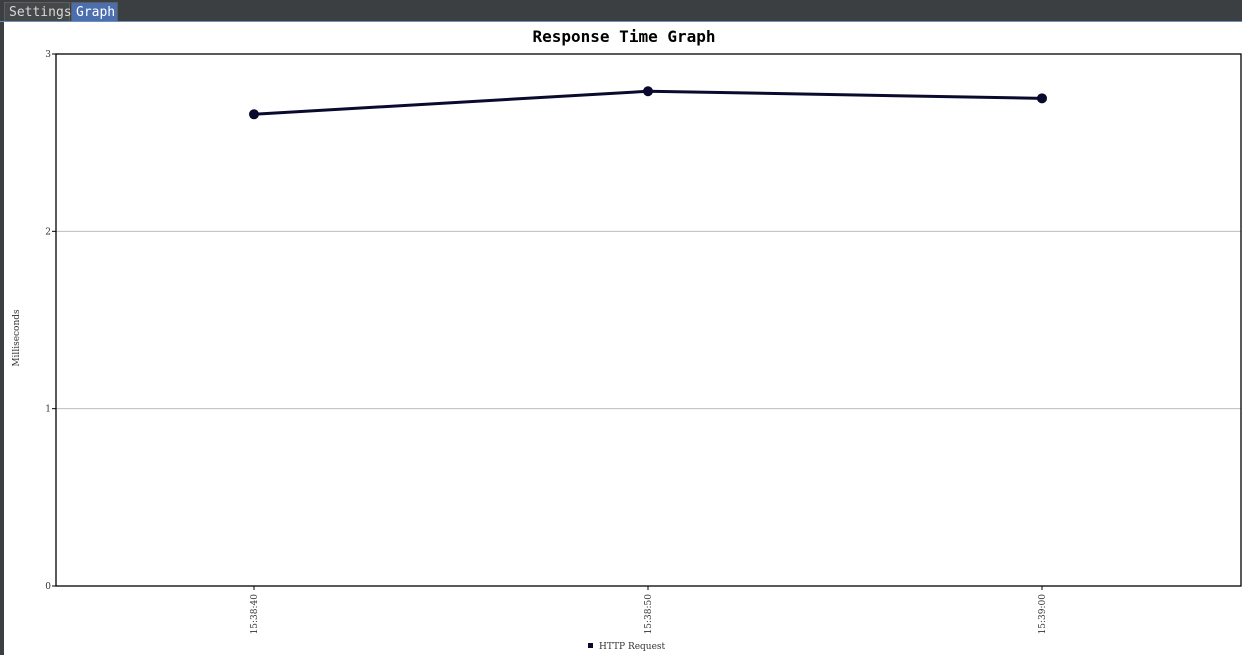 The image size is (1242, 655). I want to click on y-tick-label: 0, so click(48, 587).